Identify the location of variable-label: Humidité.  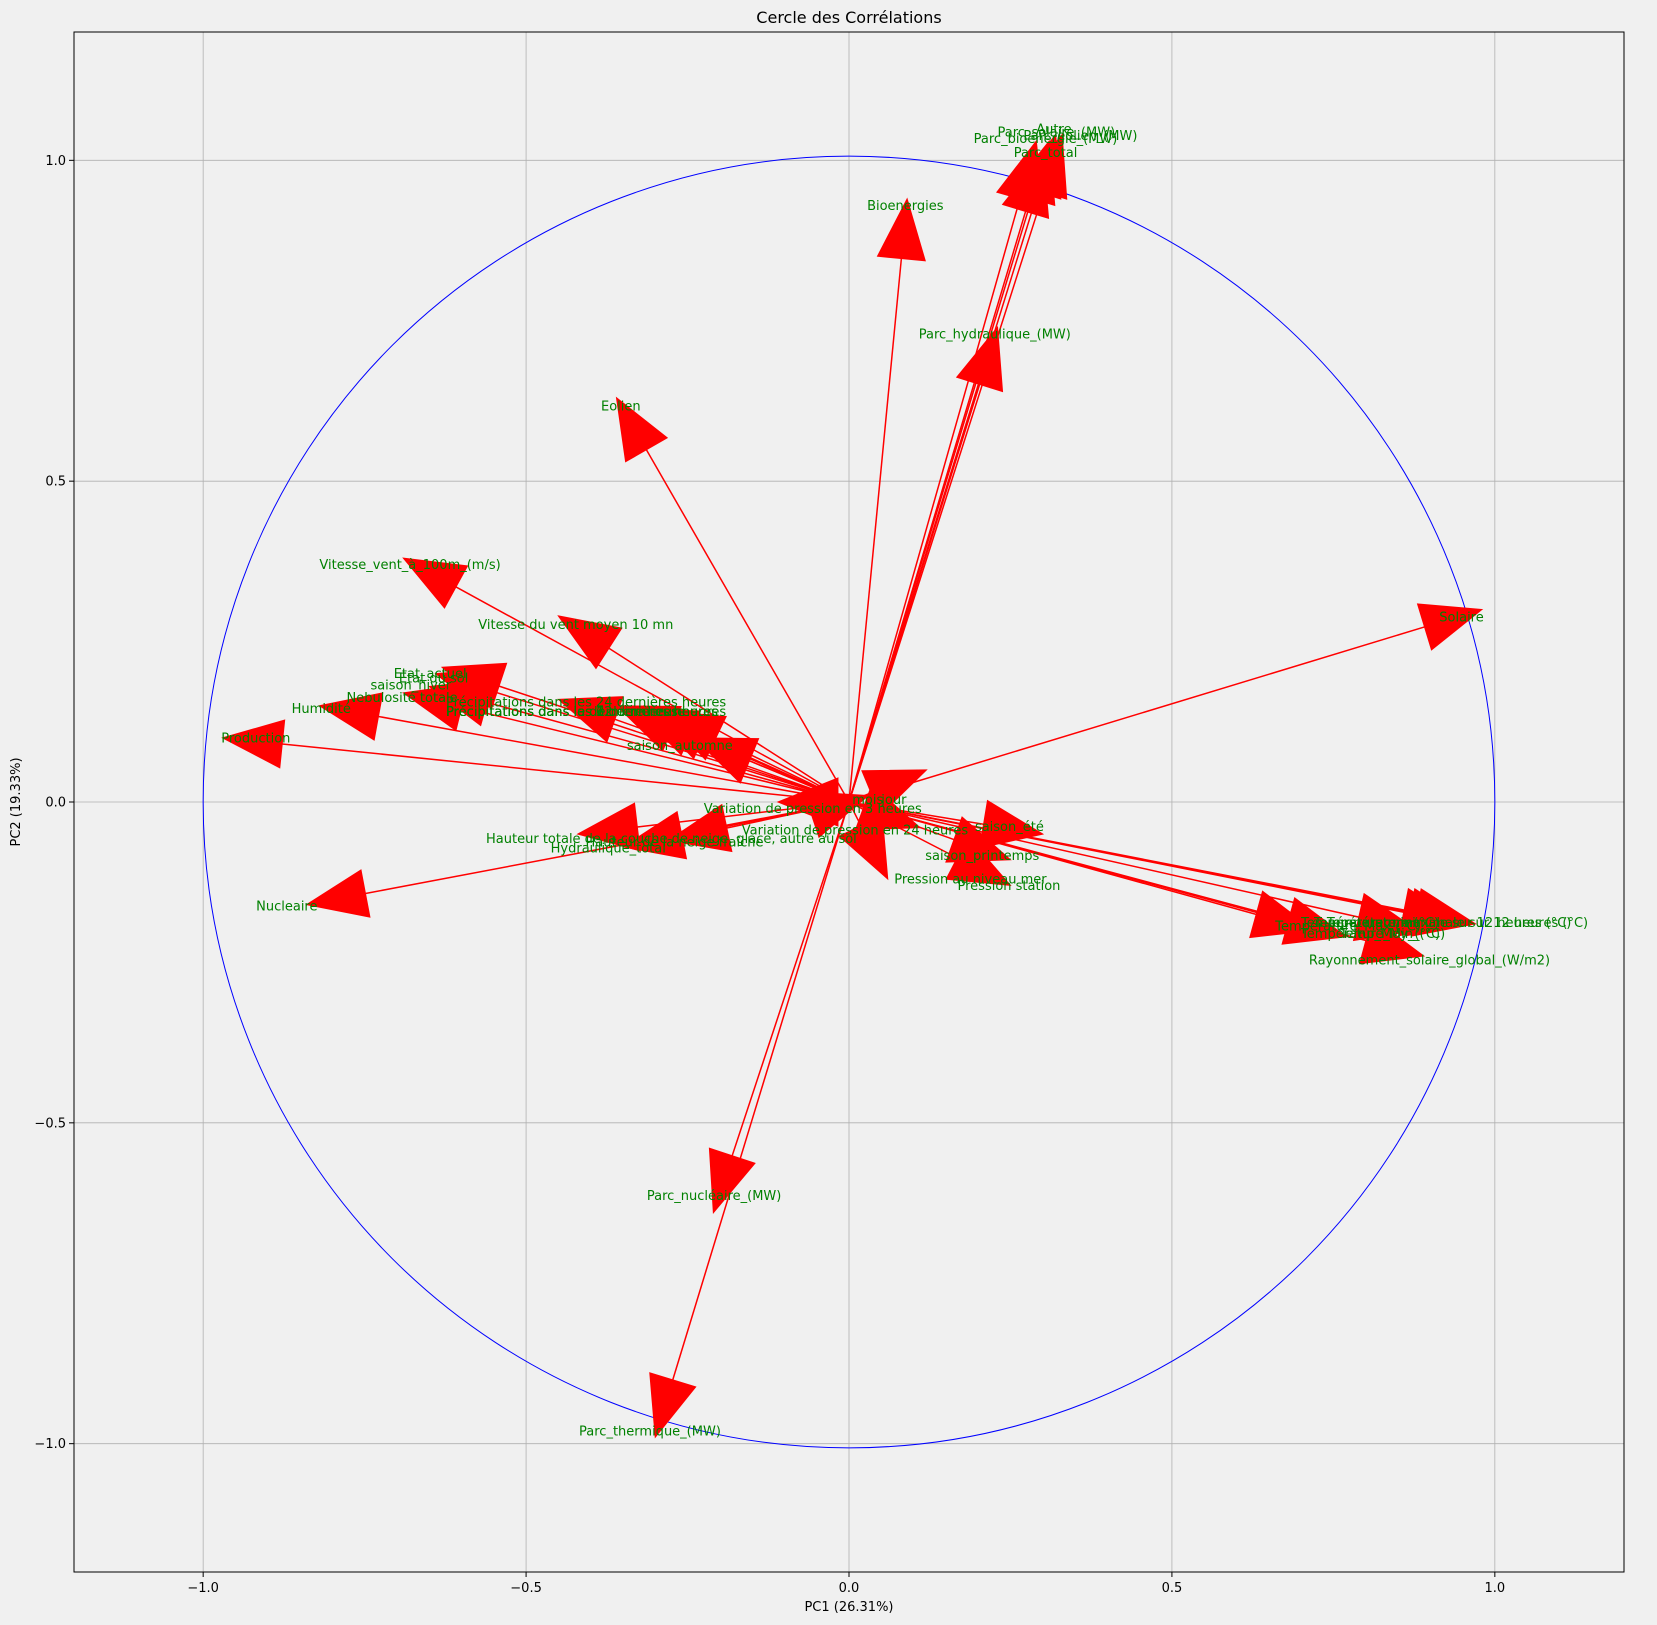
(321, 709).